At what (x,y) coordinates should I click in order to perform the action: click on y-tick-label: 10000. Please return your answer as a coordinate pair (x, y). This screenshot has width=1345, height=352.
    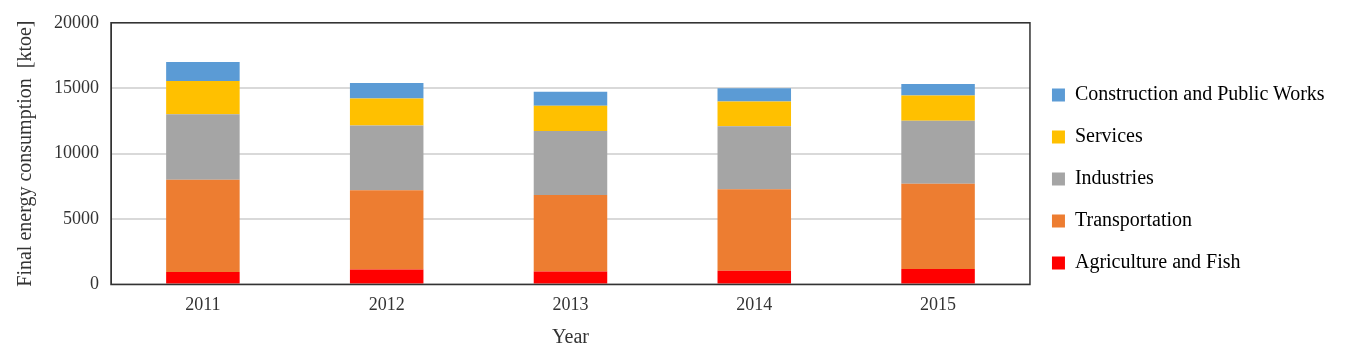
    Looking at the image, I should click on (76, 152).